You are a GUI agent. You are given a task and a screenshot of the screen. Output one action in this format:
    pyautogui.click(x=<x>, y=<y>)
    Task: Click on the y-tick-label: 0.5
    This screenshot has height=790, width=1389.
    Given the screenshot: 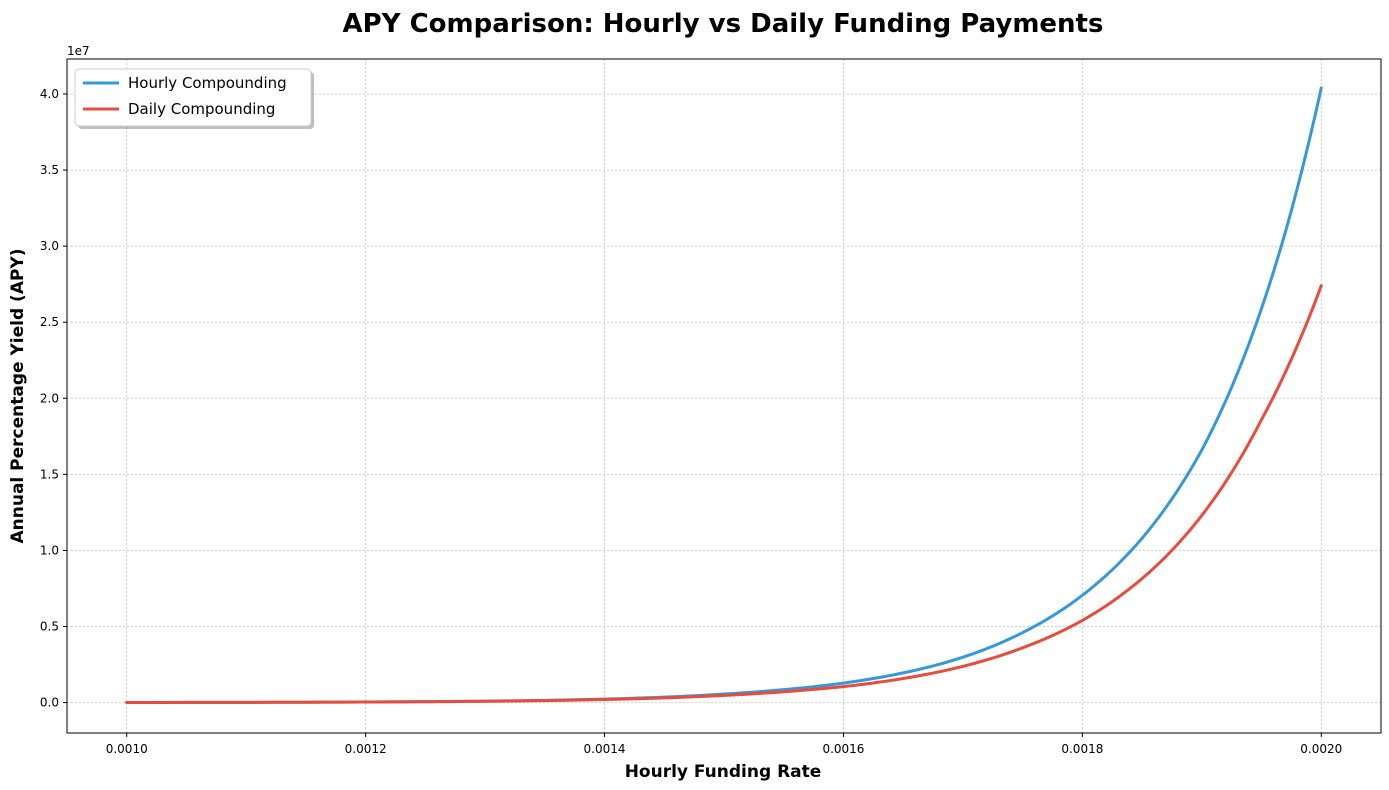 What is the action you would take?
    pyautogui.click(x=49, y=626)
    